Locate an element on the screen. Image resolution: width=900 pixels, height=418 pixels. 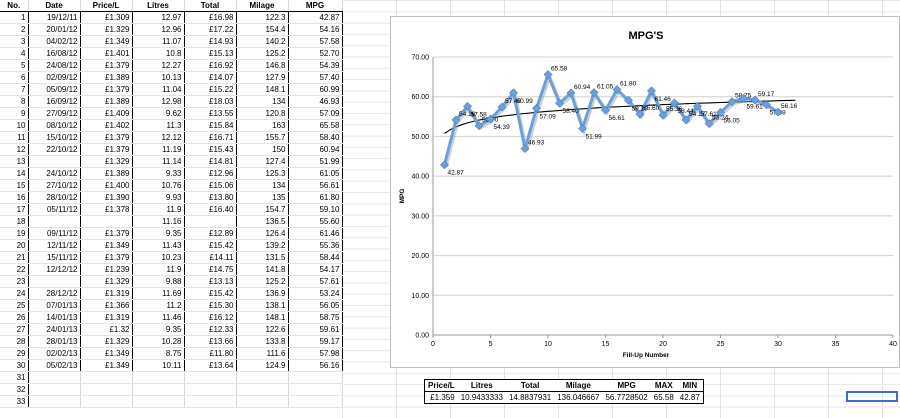
table-cell: 10.11 is located at coordinates (158, 365).